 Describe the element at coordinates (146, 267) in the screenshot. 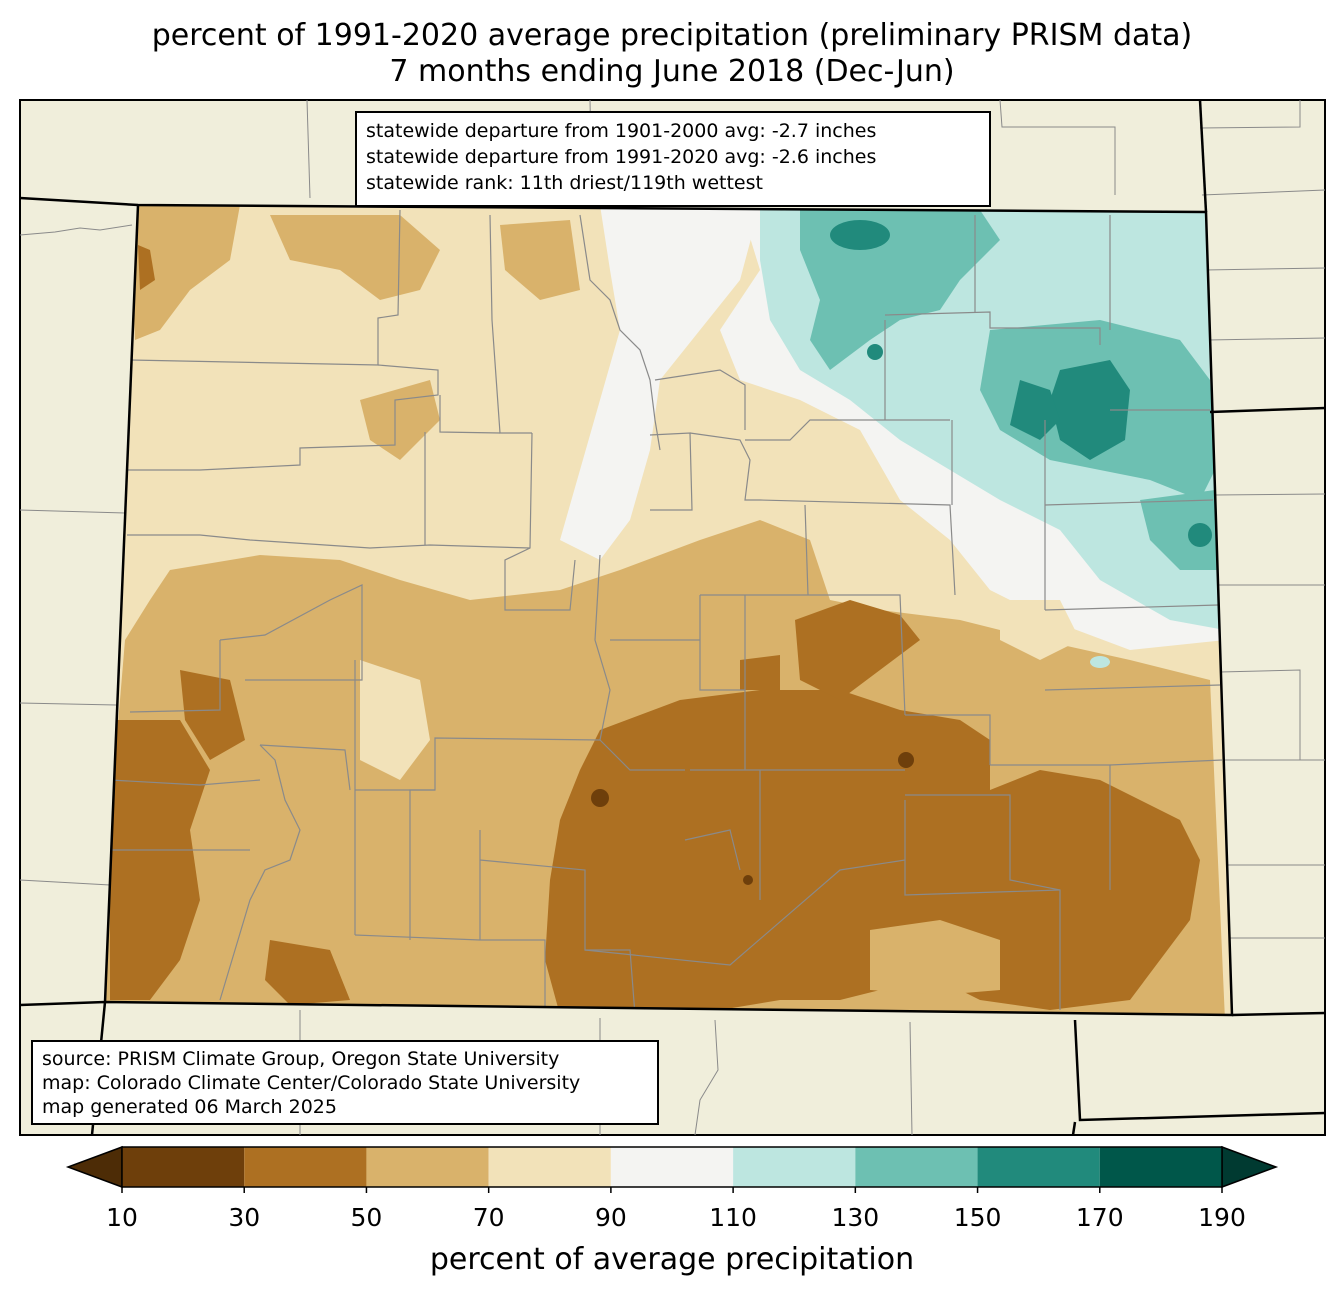

I see `dry-10-30-area-nw` at that location.